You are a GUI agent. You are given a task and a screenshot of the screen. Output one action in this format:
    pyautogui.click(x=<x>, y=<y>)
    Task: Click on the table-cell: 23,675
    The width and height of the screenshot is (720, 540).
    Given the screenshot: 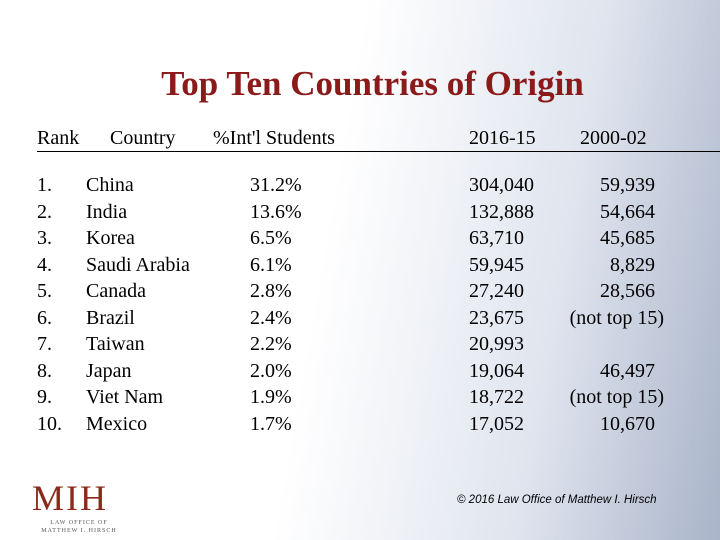 What is the action you would take?
    pyautogui.click(x=496, y=317)
    